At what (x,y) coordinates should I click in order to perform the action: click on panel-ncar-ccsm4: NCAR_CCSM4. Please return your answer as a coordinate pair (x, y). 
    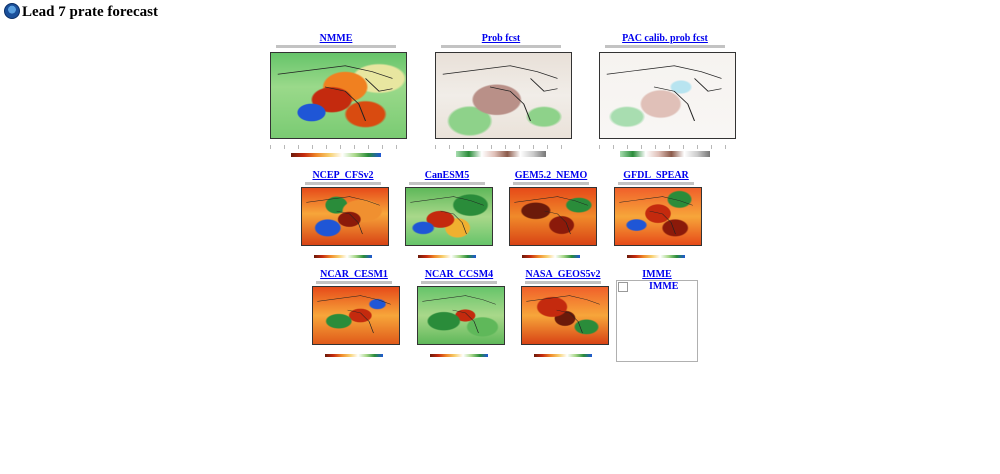
    Looking at the image, I should click on (459, 314).